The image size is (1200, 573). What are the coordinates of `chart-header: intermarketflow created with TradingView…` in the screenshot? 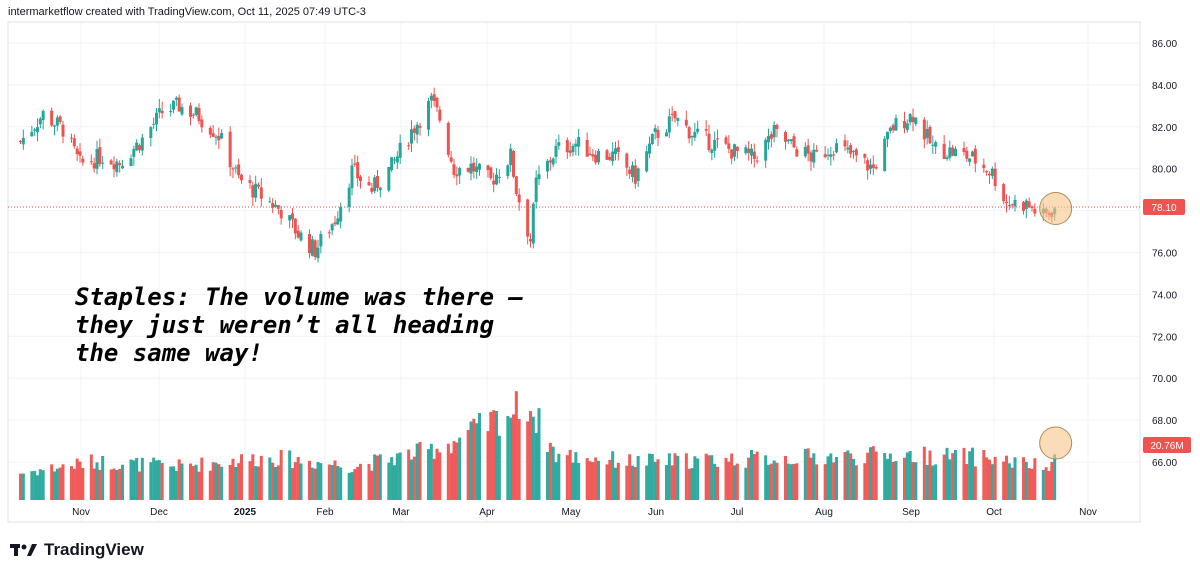 It's located at (187, 12).